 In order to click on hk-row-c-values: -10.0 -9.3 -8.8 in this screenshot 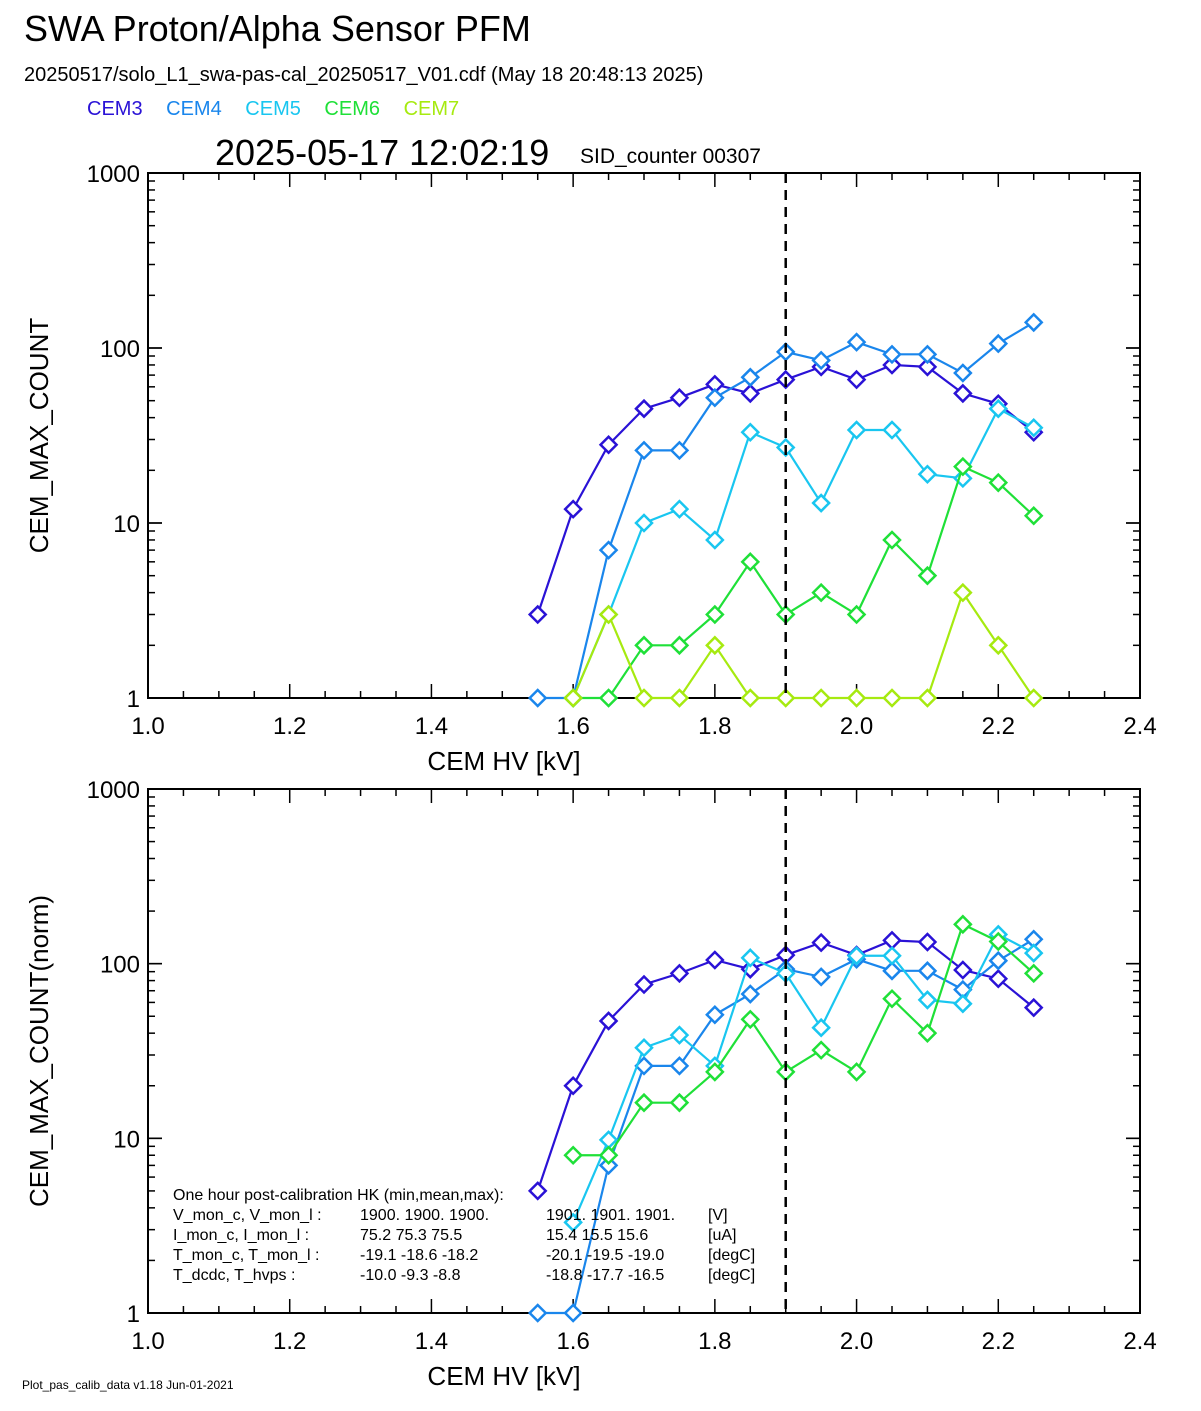, I will do `click(410, 1275)`.